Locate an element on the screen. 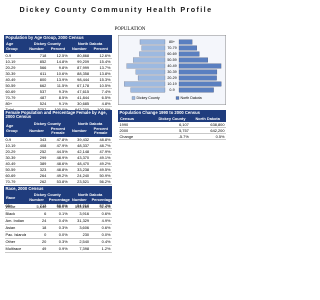 This screenshot has height=300, width=320. table-cell: Am. Indian is located at coordinates (15, 221).